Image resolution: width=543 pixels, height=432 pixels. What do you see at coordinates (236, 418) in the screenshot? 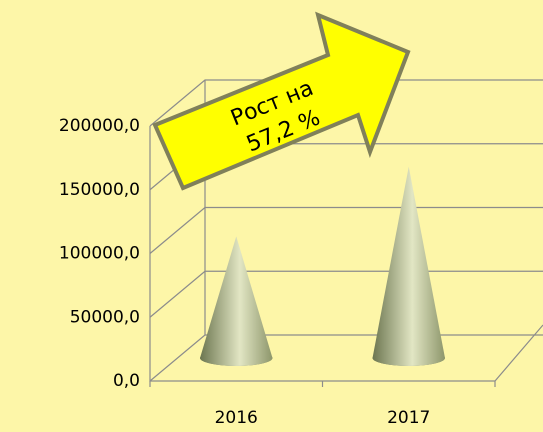
I see `x-tick-label: 2016` at bounding box center [236, 418].